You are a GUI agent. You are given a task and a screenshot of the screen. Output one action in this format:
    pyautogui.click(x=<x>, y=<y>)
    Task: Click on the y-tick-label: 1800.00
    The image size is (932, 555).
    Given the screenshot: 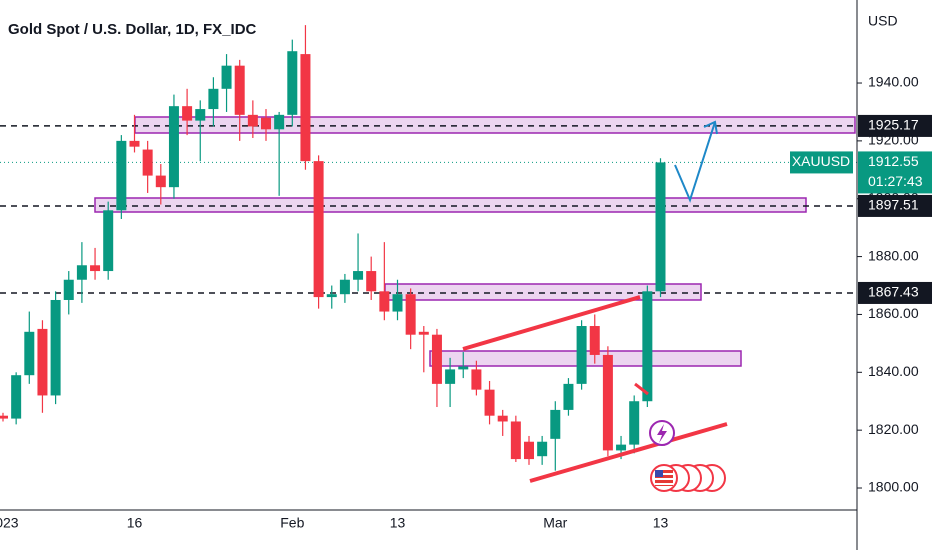 What is the action you would take?
    pyautogui.click(x=893, y=487)
    